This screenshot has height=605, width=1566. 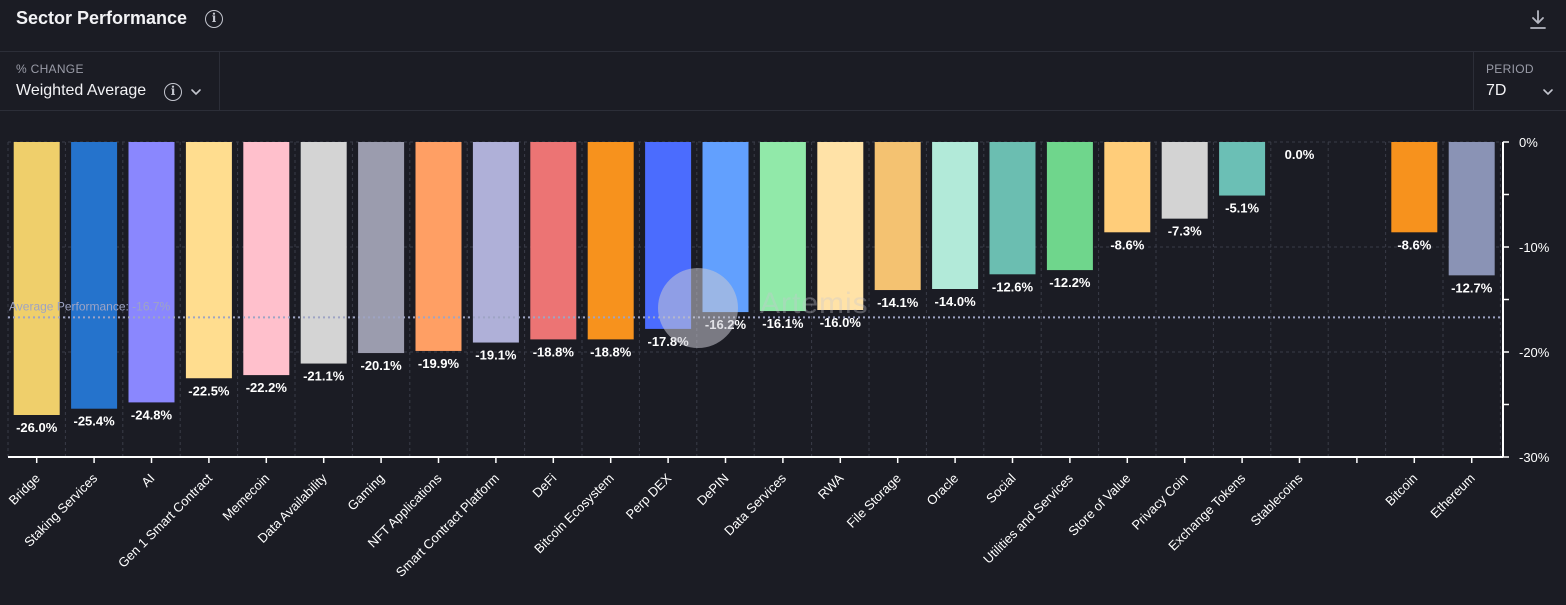 What do you see at coordinates (50, 69) in the screenshot?
I see `metric-label: % CHANGE` at bounding box center [50, 69].